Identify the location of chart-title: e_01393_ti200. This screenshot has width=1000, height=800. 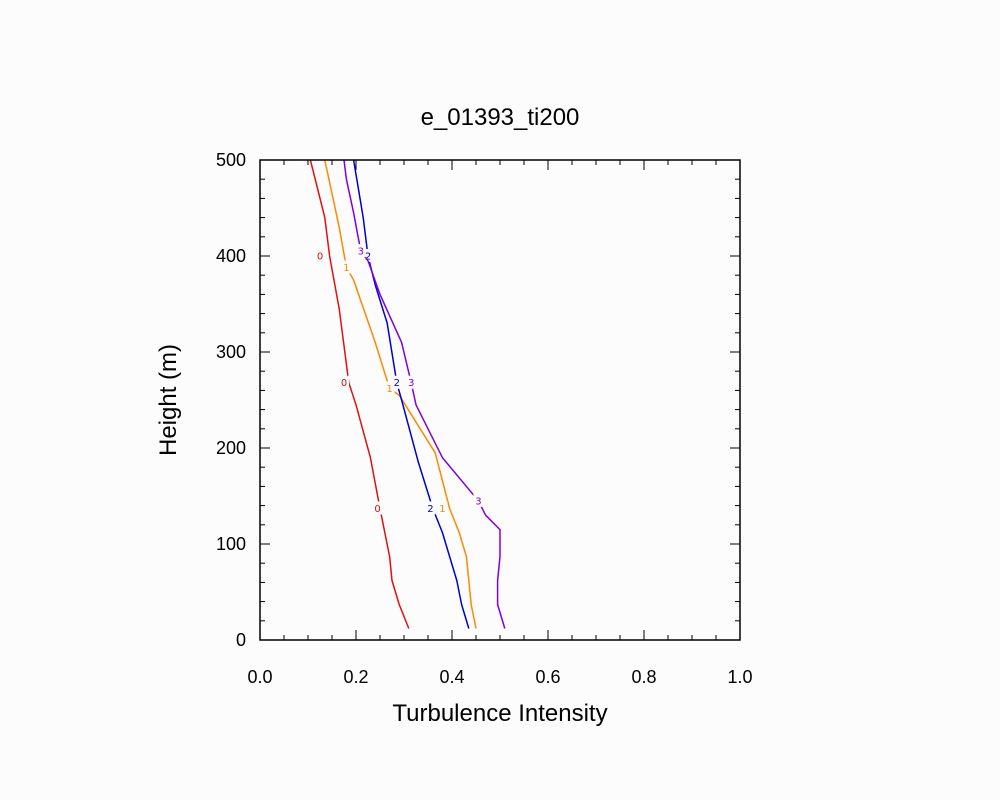
(500, 117).